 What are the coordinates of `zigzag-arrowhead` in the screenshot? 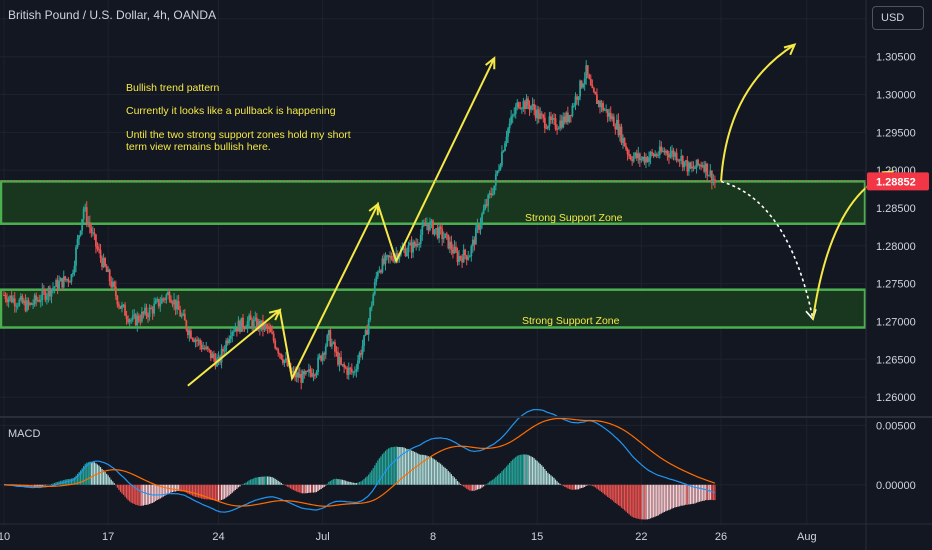 It's located at (275, 314).